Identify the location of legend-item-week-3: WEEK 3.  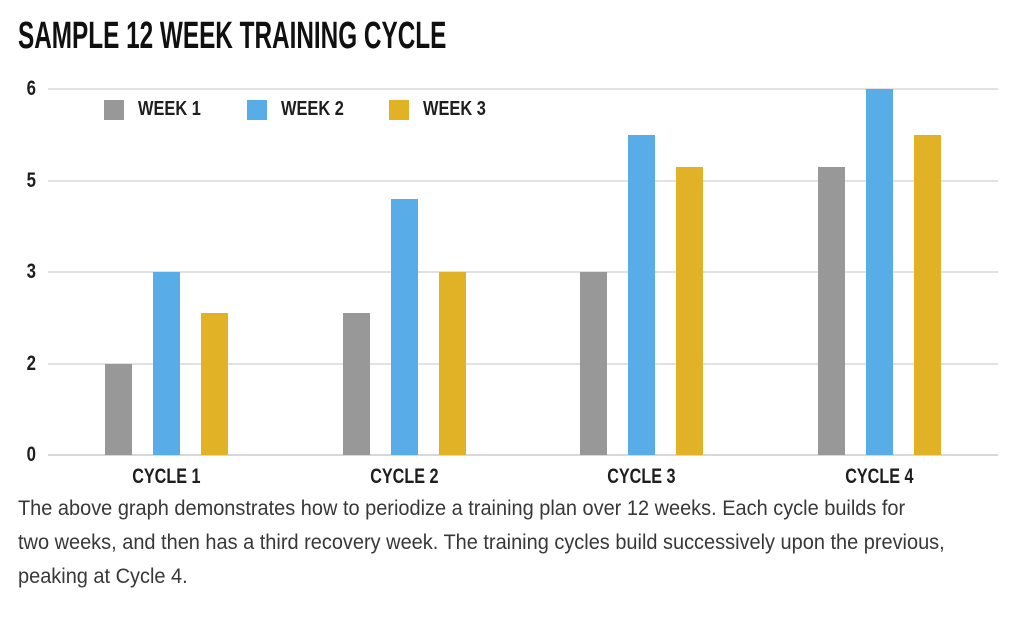
(444, 109).